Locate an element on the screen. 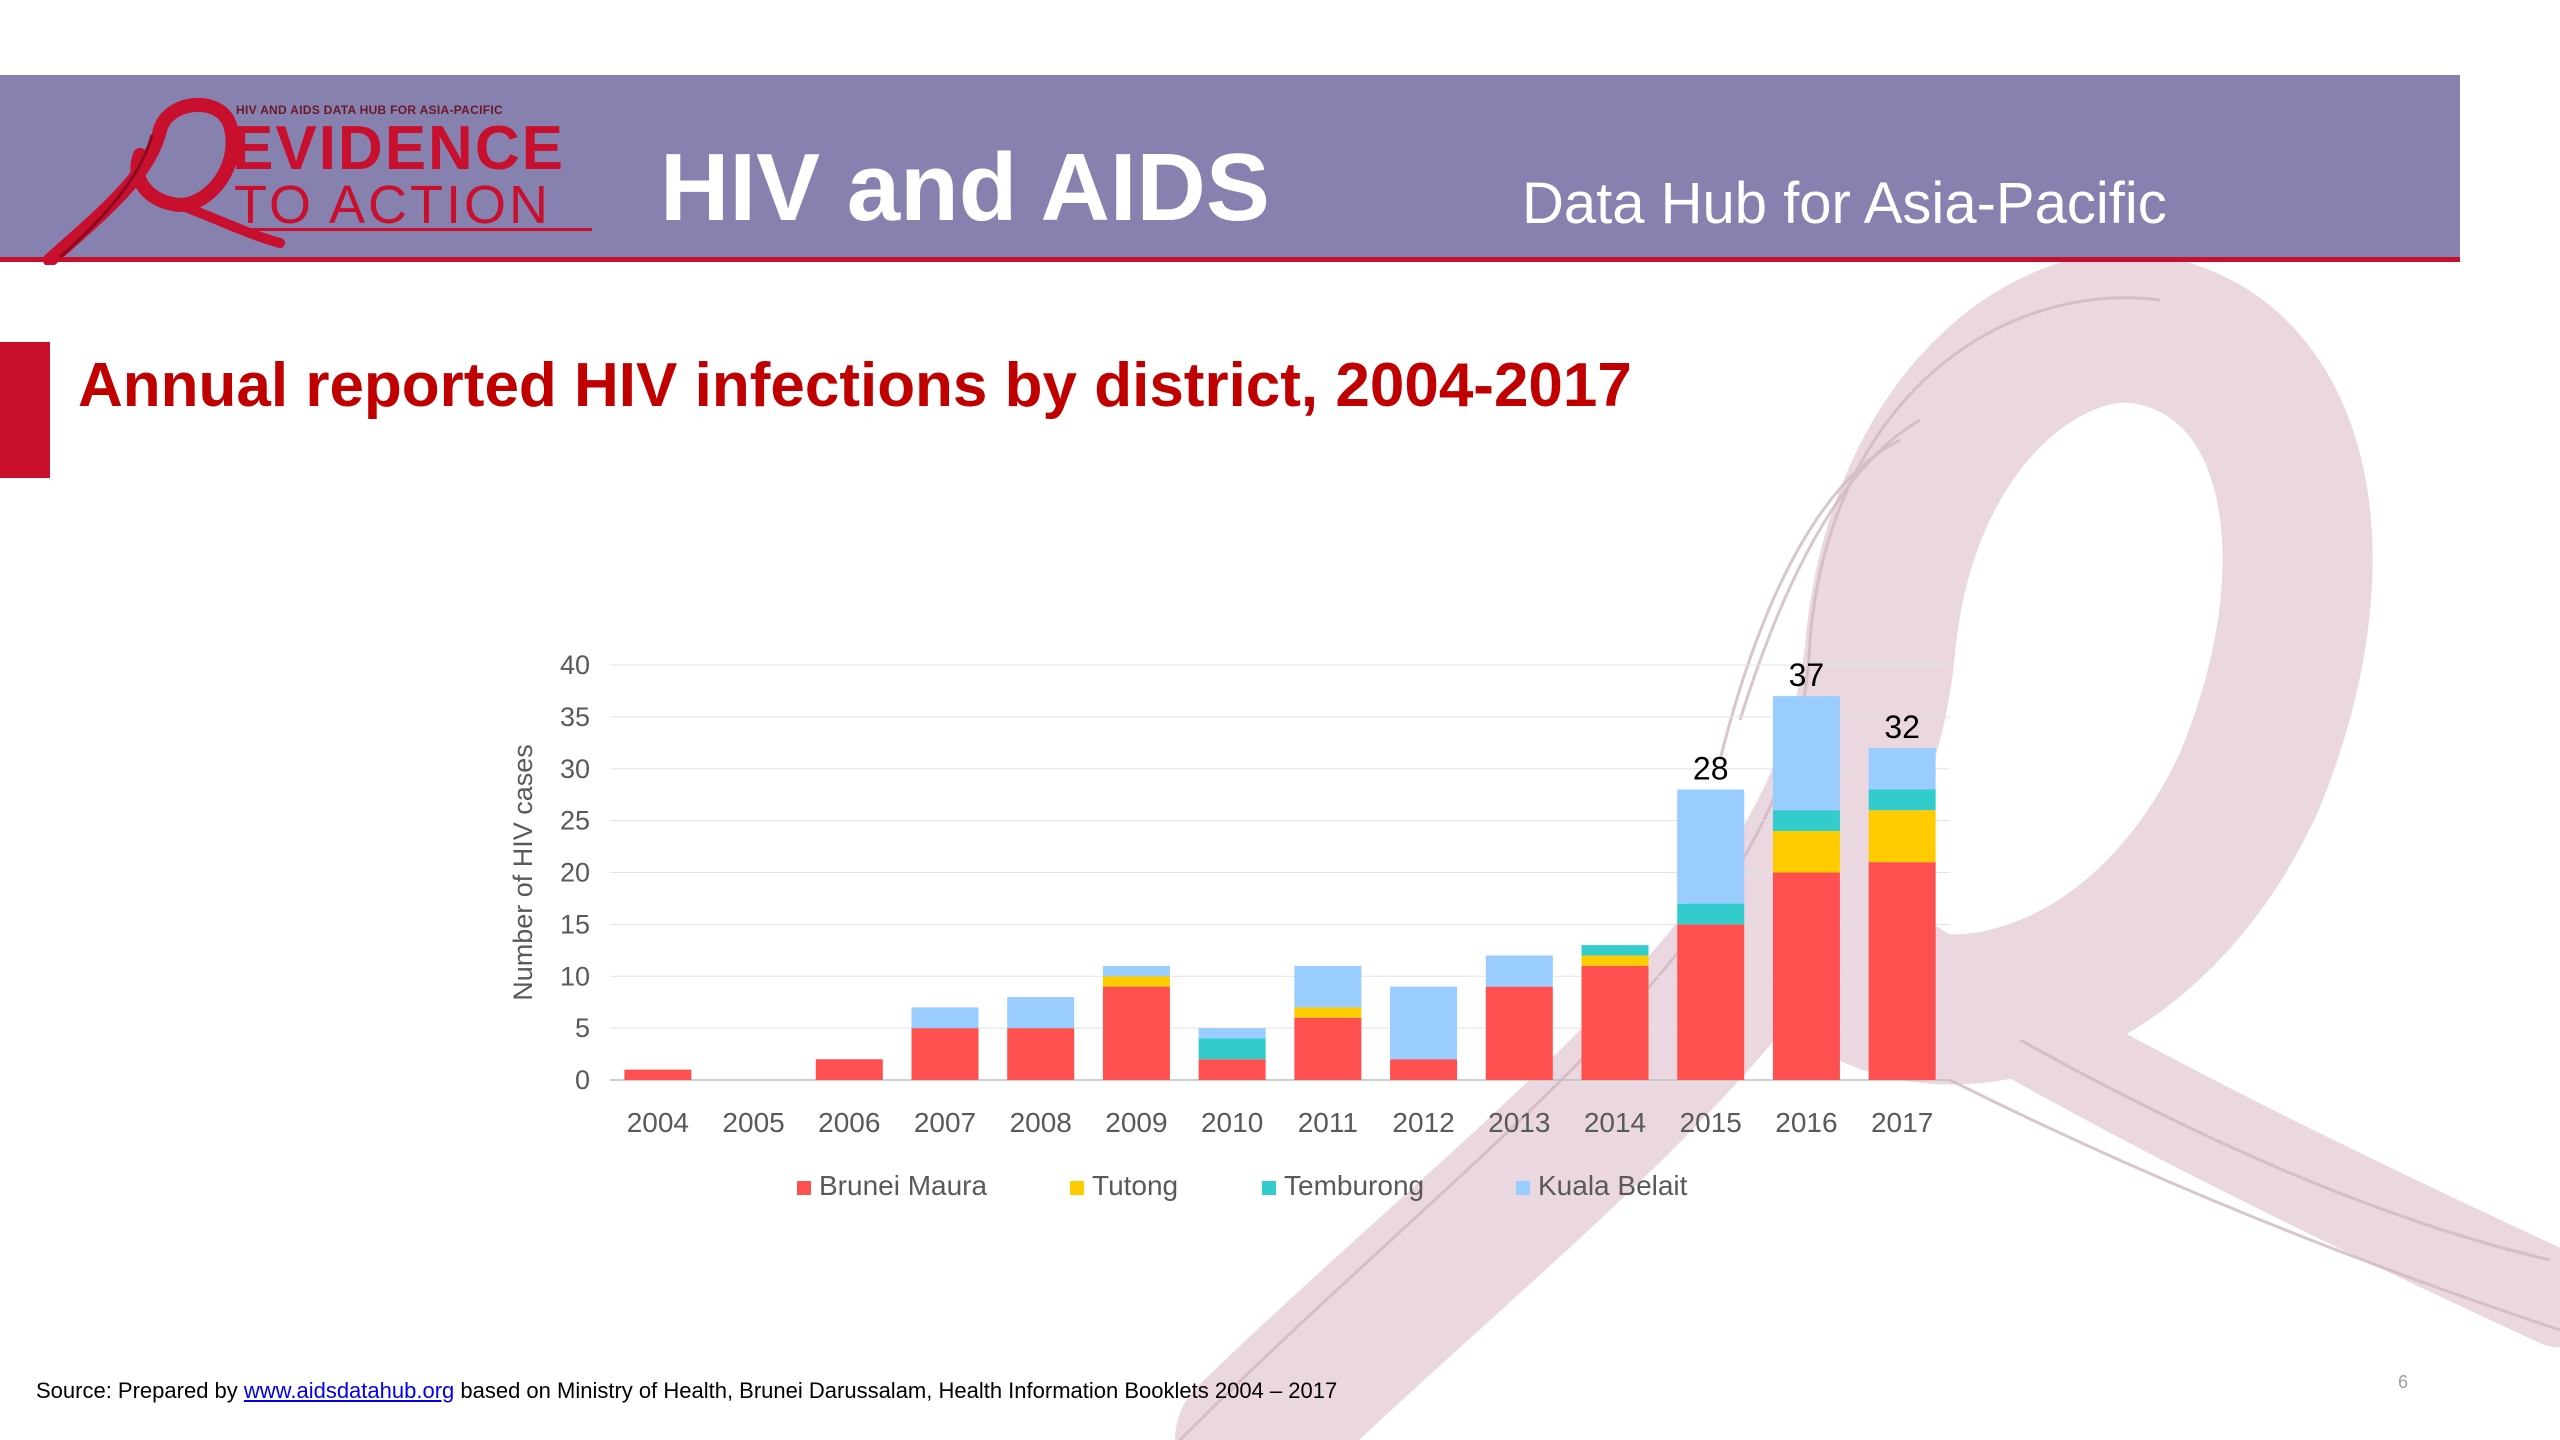 Image resolution: width=2560 pixels, height=1440 pixels. y-tick-label: 30 is located at coordinates (575, 769).